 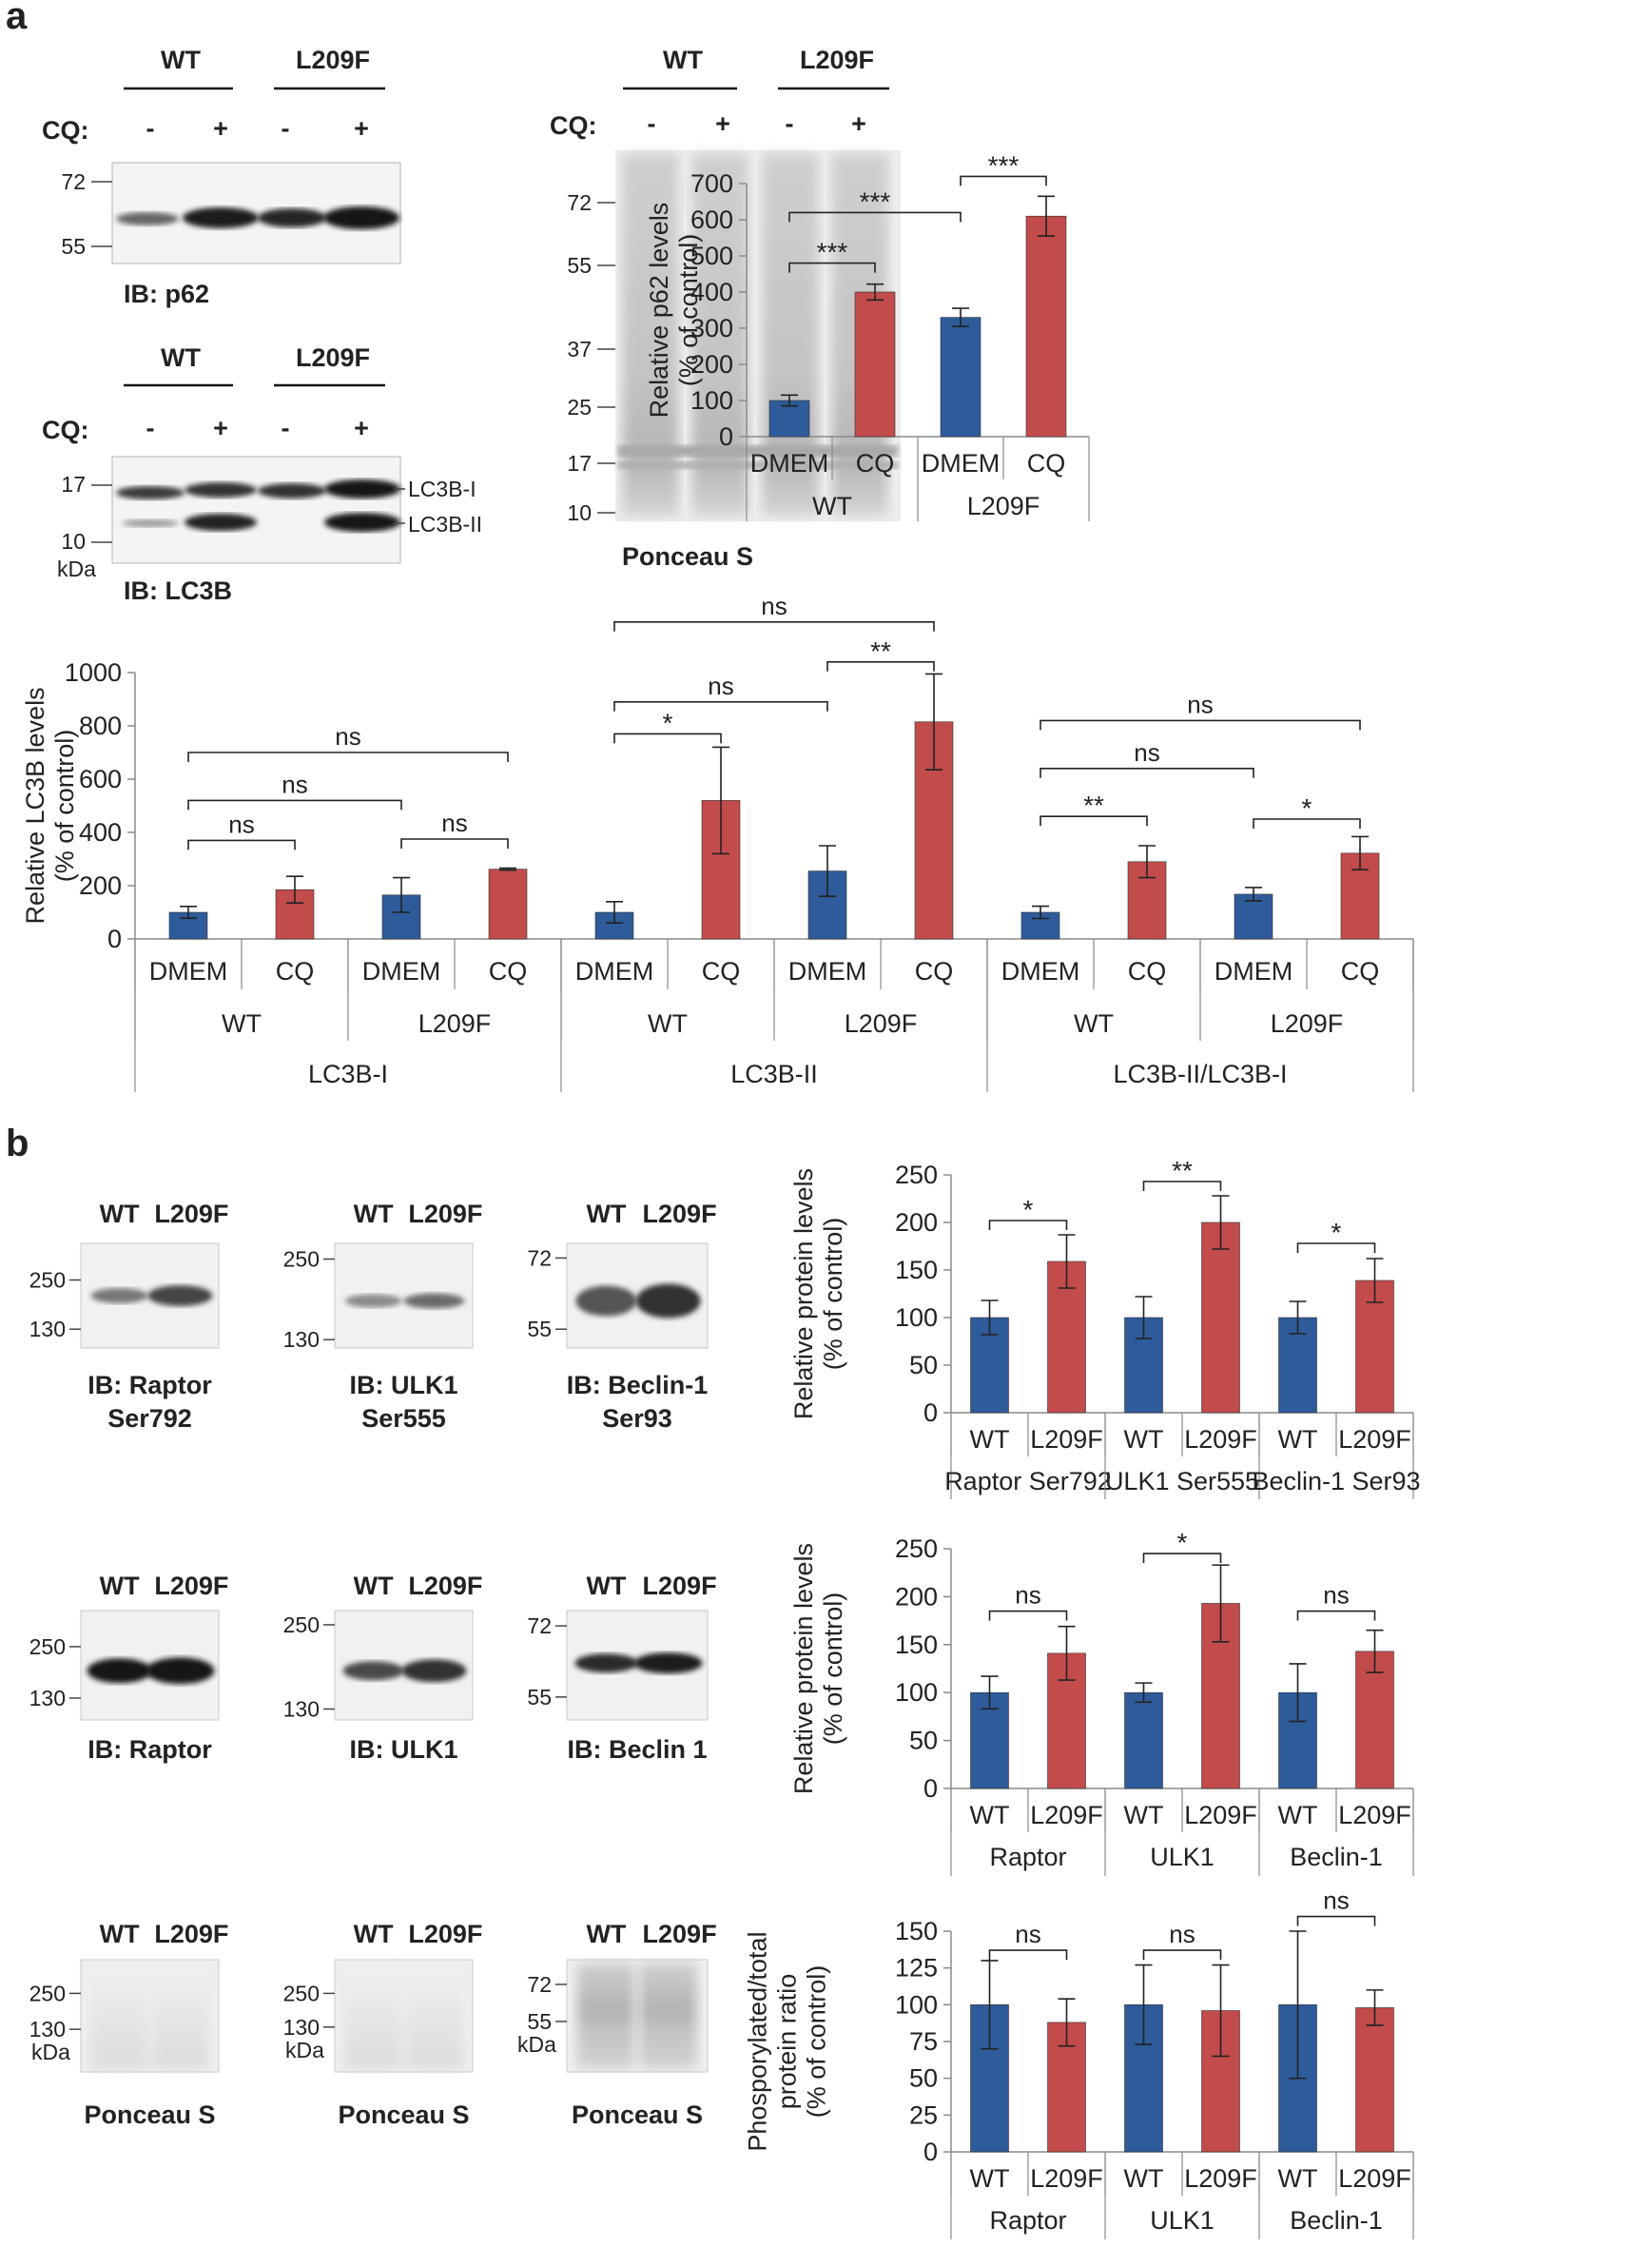 I want to click on blot-row2-0: WT L209F 250 130 IB: Raptor, so click(x=129, y=1668).